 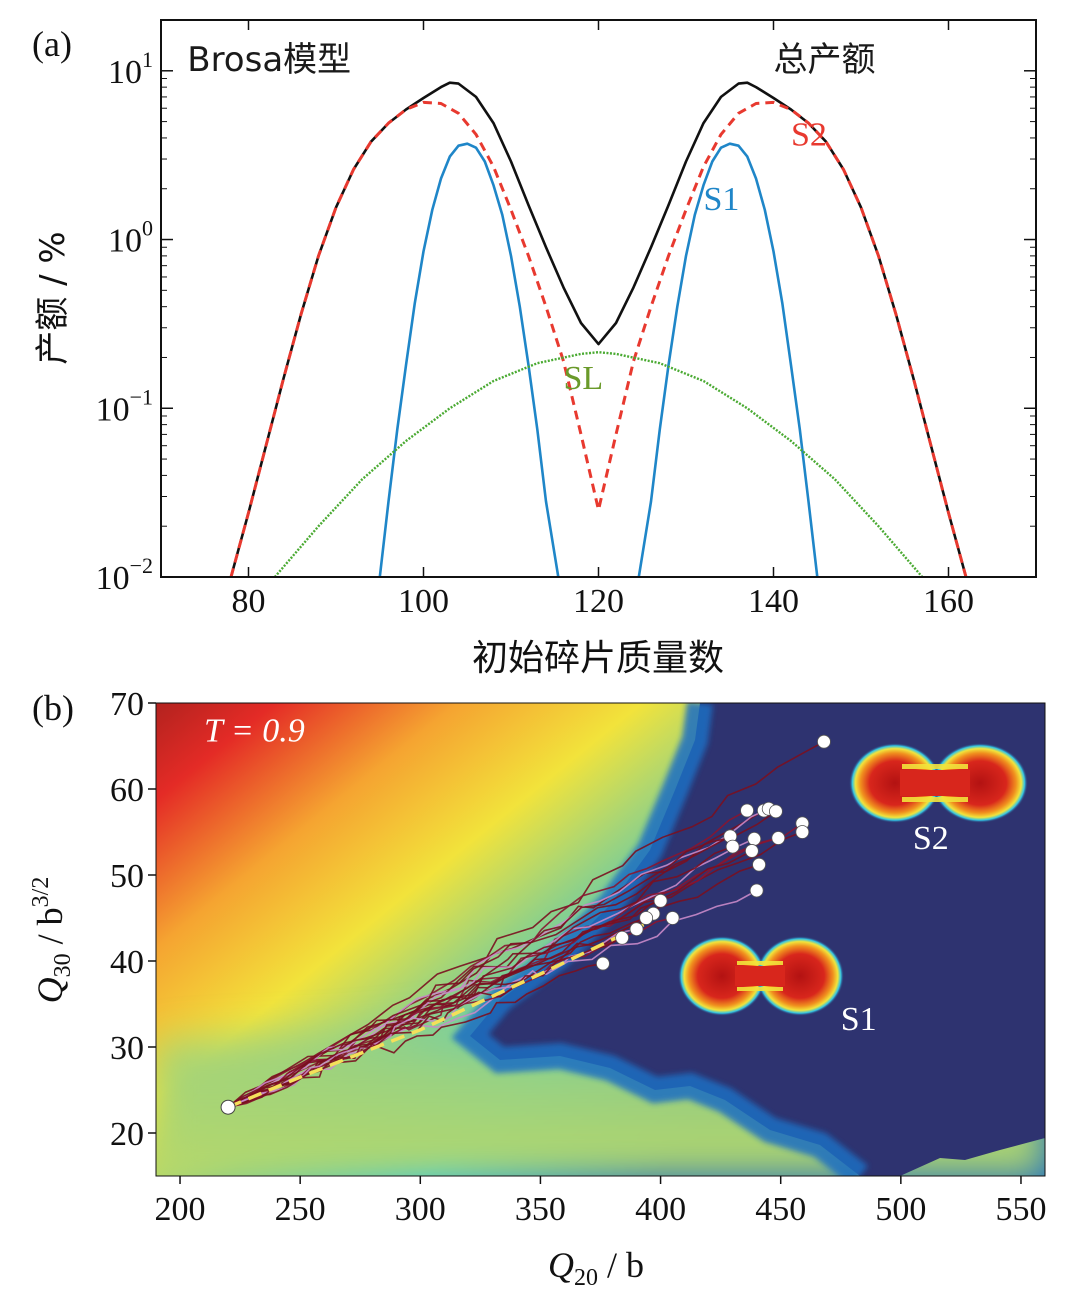 I want to click on heatmap-dark-edge, so click(x=659, y=939).